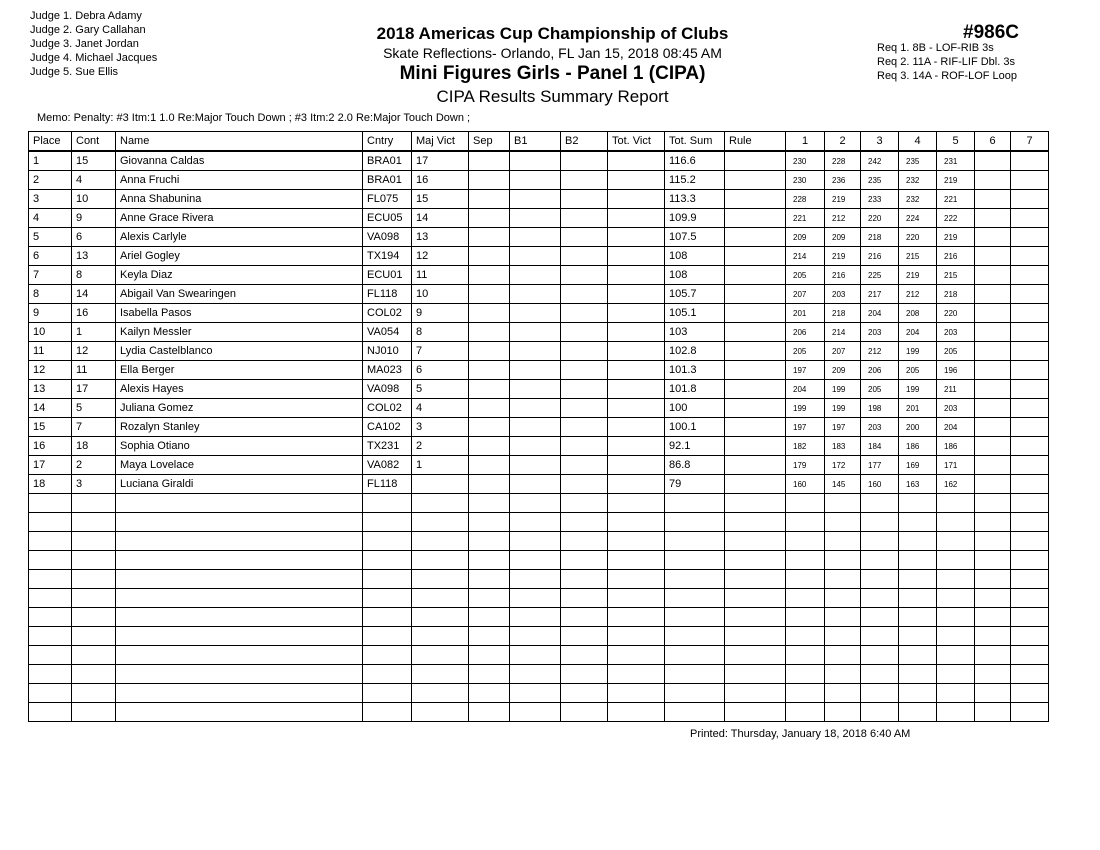 Image resolution: width=1100 pixels, height=850 pixels. I want to click on competition-title: 2018 Americas Cup Championship of Clubs, so click(552, 33).